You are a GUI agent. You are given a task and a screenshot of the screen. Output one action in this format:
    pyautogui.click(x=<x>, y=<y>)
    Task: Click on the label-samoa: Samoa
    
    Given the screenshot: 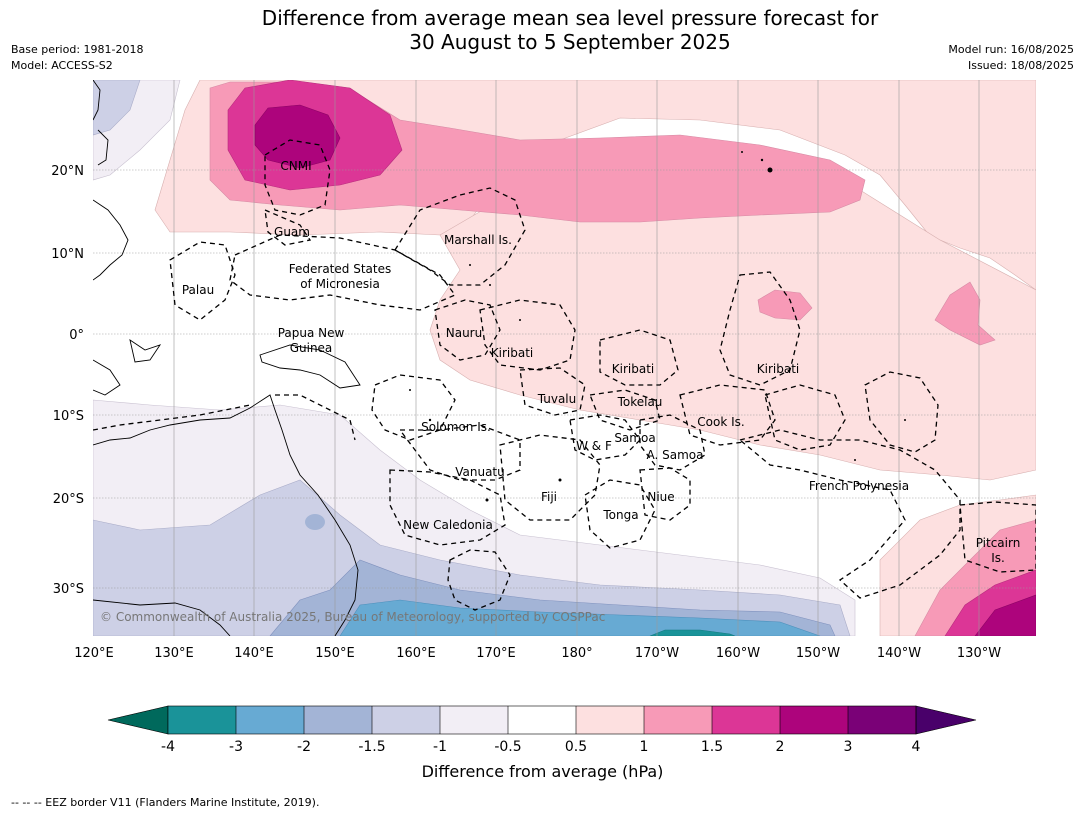 What is the action you would take?
    pyautogui.click(x=634, y=438)
    